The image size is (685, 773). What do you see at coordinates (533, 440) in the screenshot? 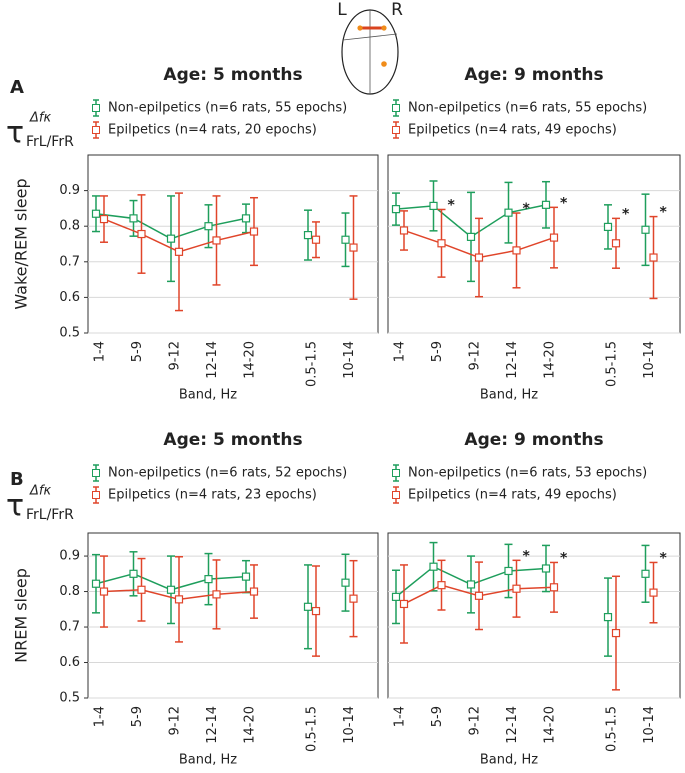
I see `chart-title: Age: 9 months` at bounding box center [533, 440].